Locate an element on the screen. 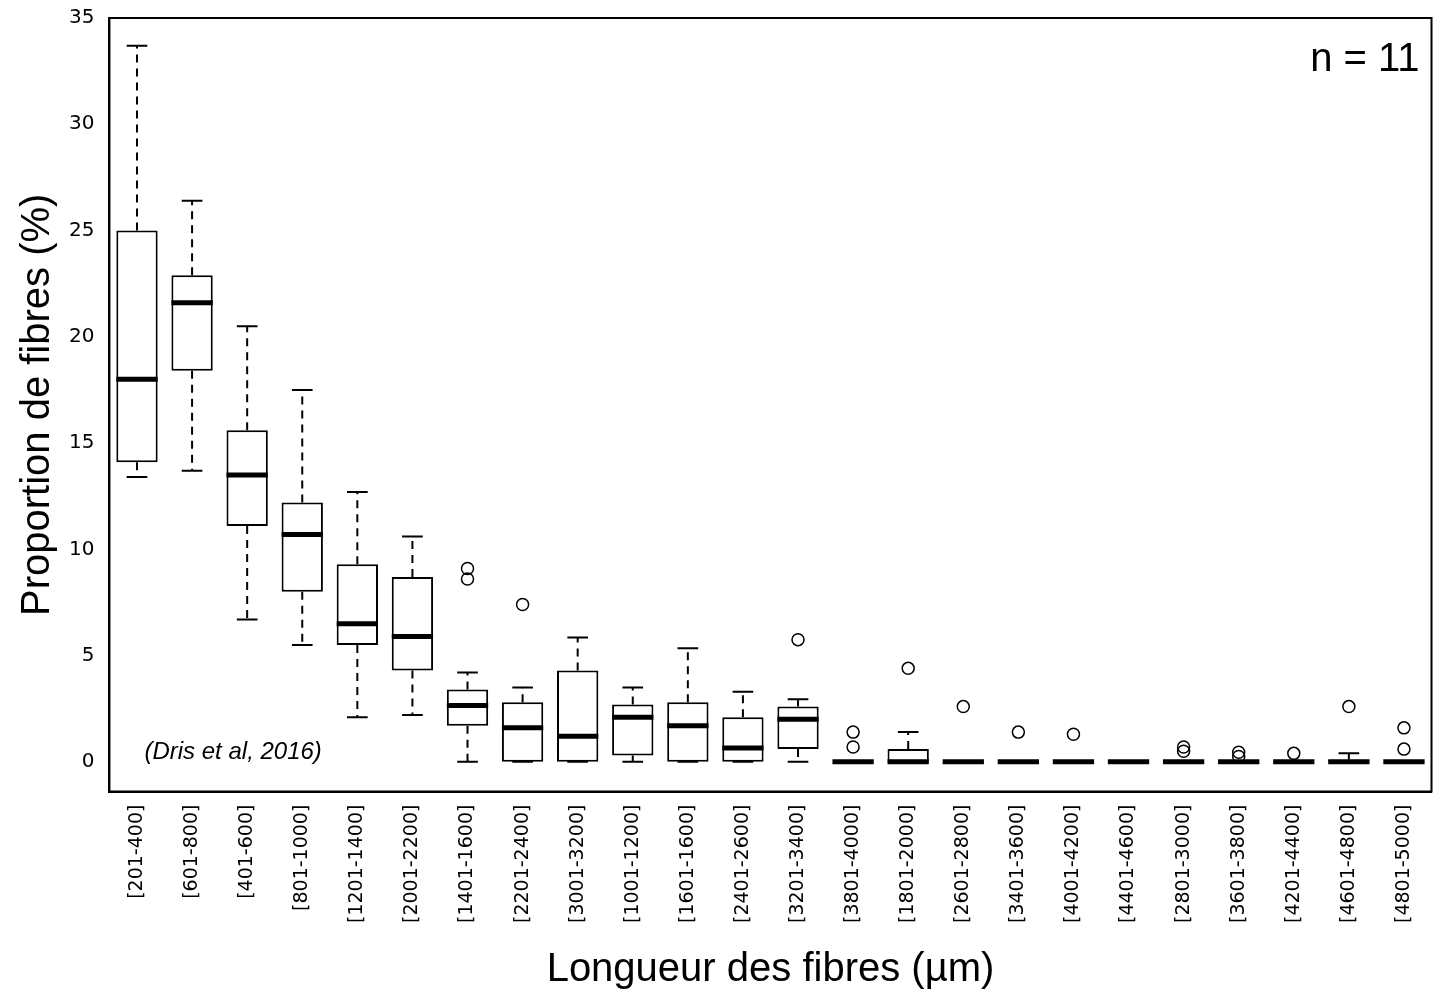 This screenshot has height=1008, width=1439. y-tick-label: 0 is located at coordinates (88, 760).